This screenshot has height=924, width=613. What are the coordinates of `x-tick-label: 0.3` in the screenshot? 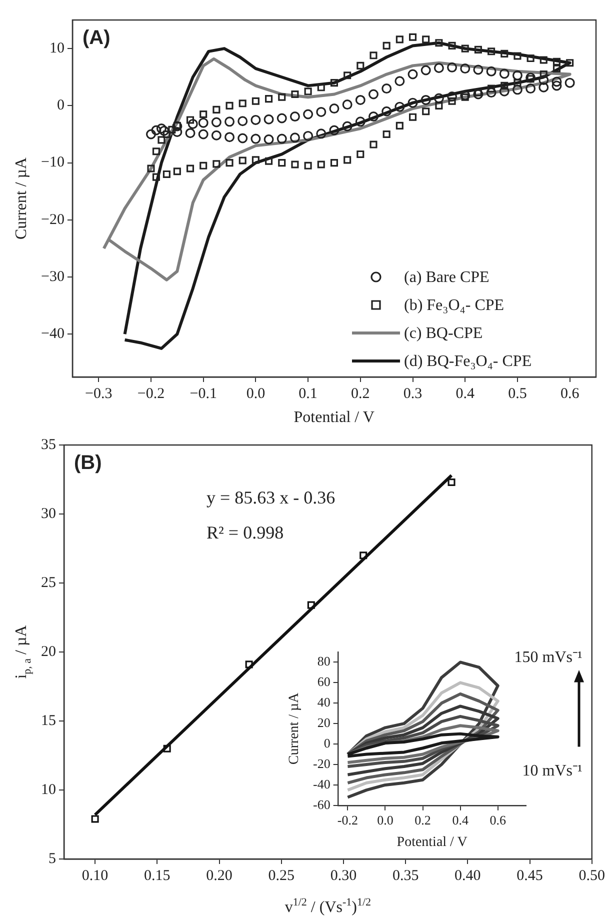 It's located at (412, 394).